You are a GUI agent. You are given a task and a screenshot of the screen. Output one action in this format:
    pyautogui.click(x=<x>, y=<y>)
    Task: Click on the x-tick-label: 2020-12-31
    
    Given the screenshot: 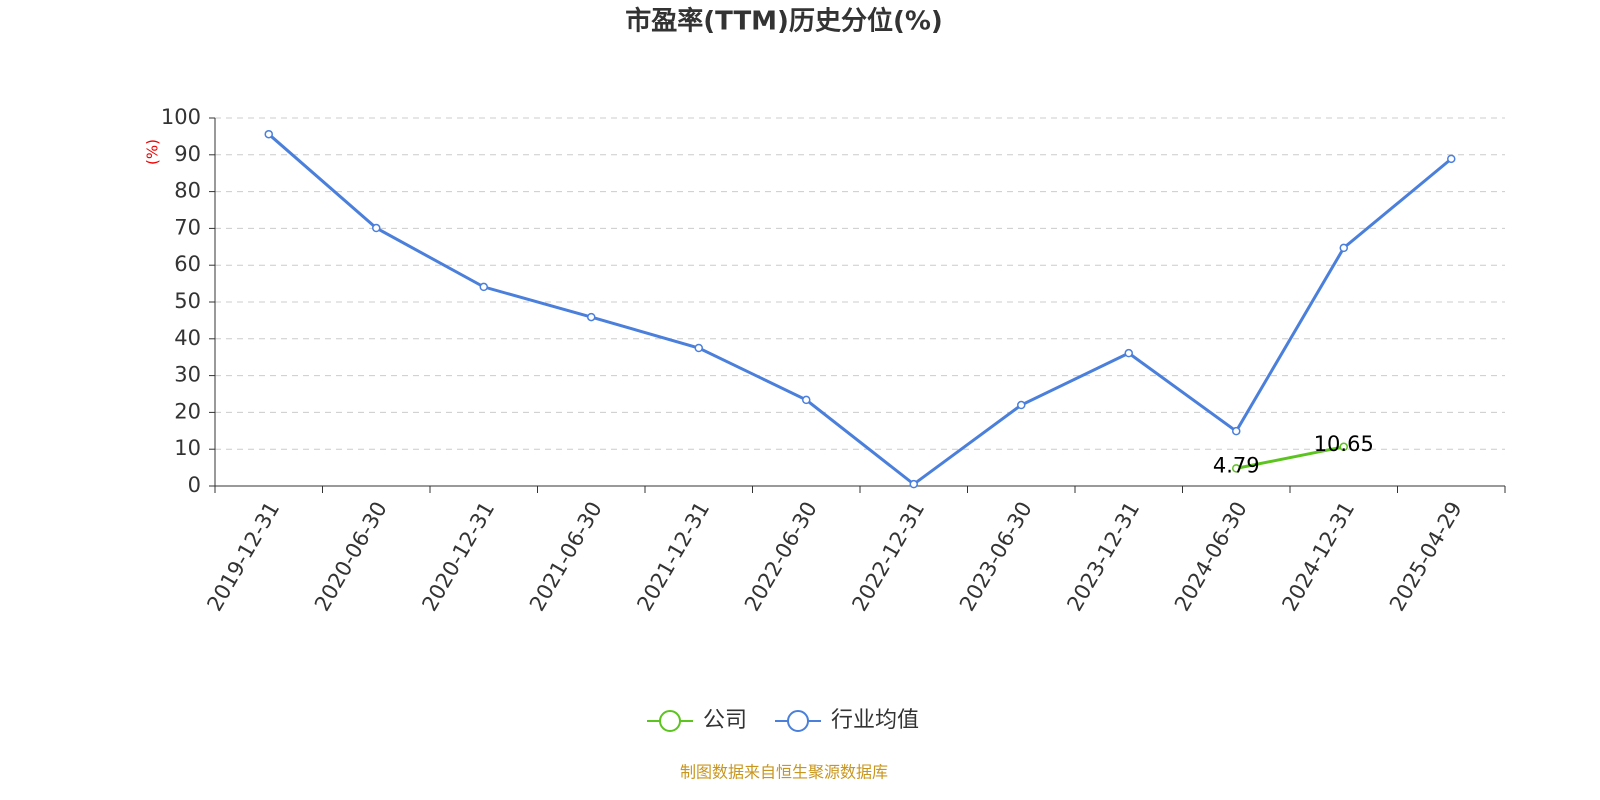 What is the action you would take?
    pyautogui.click(x=458, y=557)
    